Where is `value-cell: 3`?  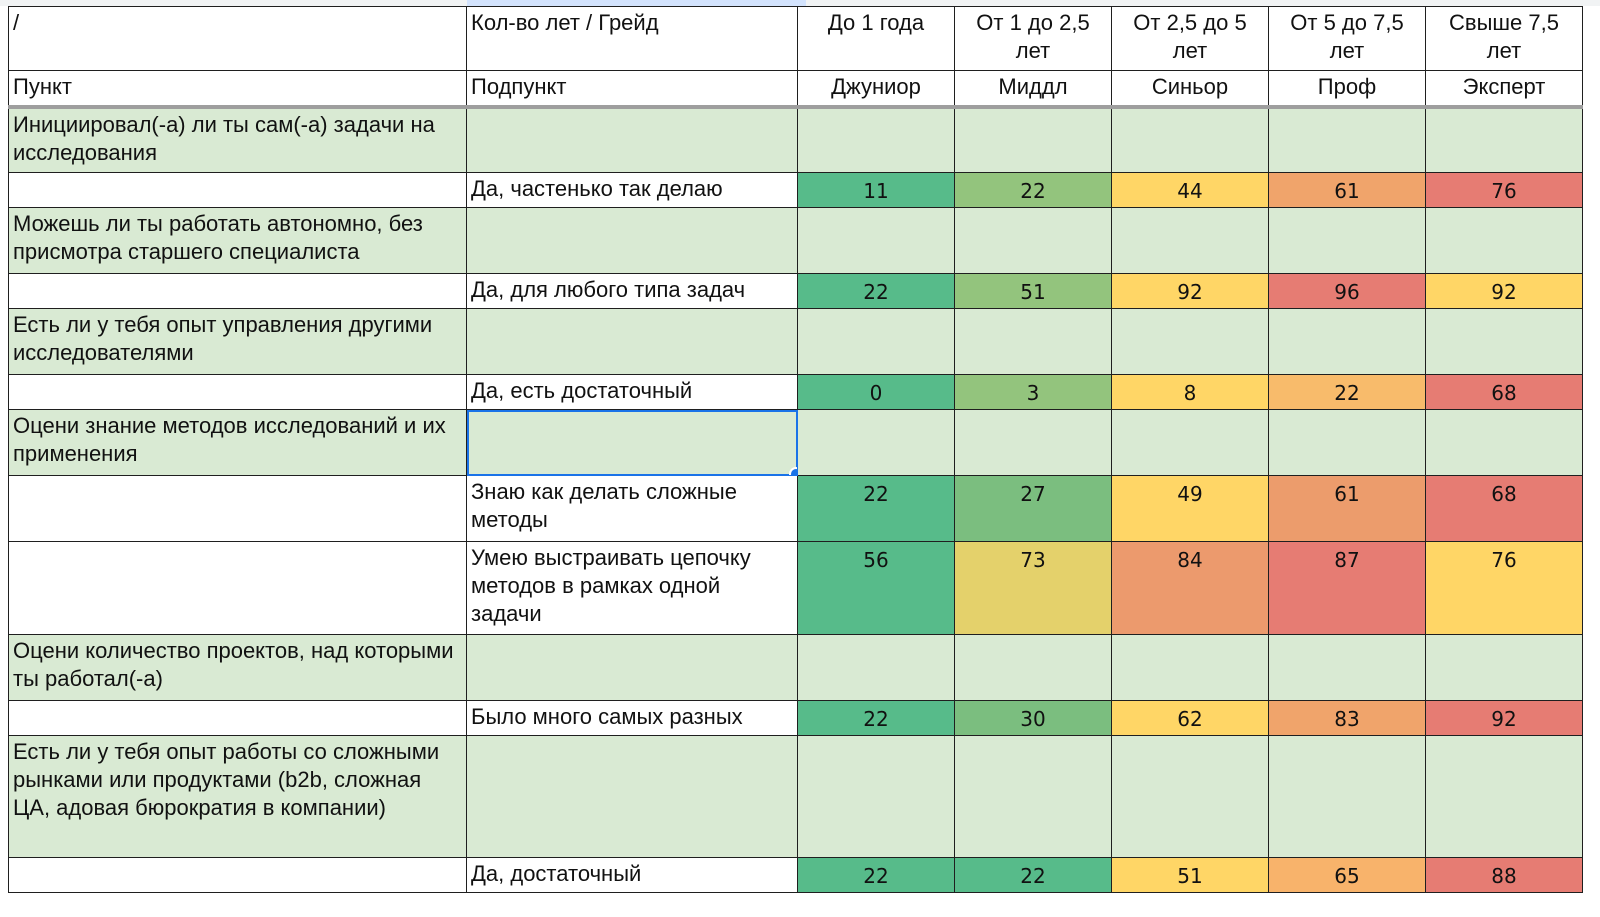 value-cell: 3 is located at coordinates (1033, 392).